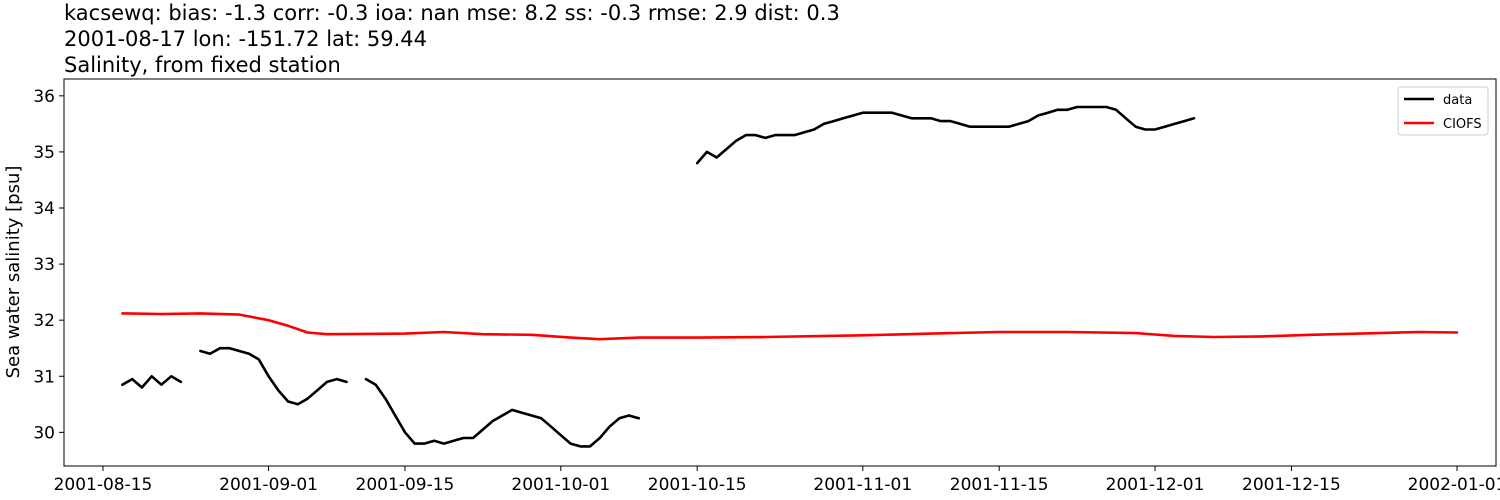 The image size is (1500, 500). What do you see at coordinates (405, 485) in the screenshot?
I see `x-tick-label: 2001-09-15` at bounding box center [405, 485].